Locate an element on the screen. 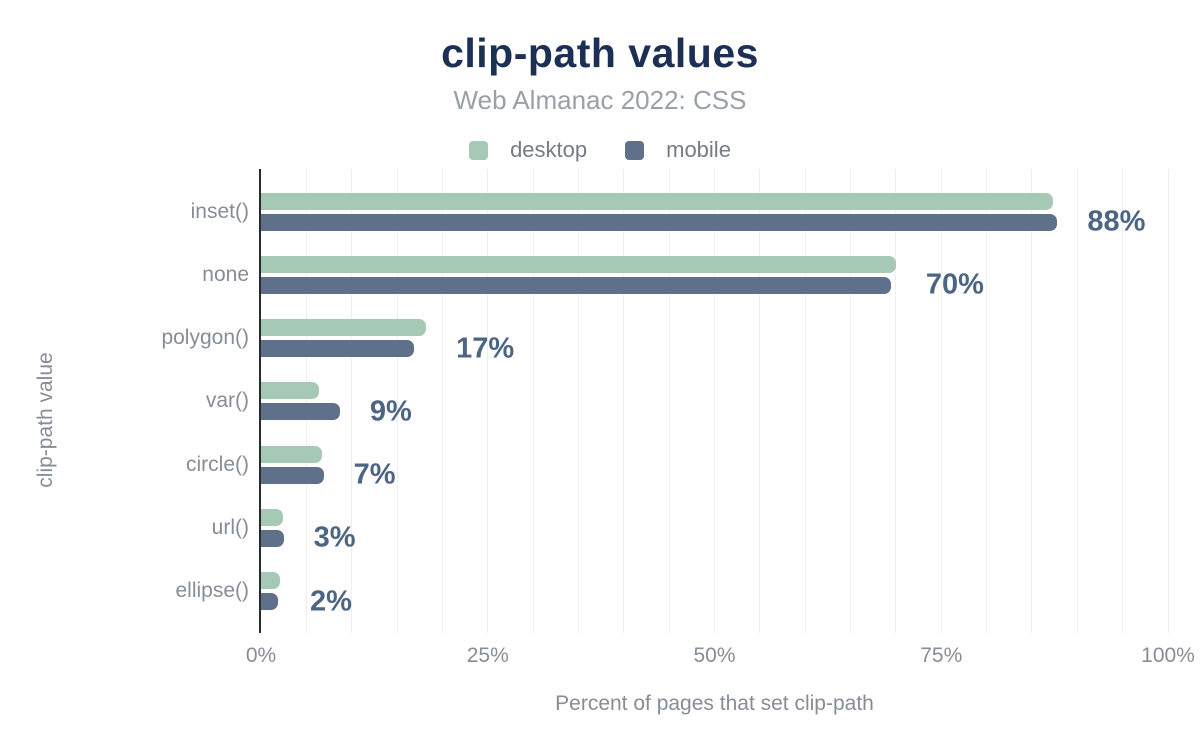 The height and width of the screenshot is (742, 1200). bar-row: circle() 7% is located at coordinates (677, 464).